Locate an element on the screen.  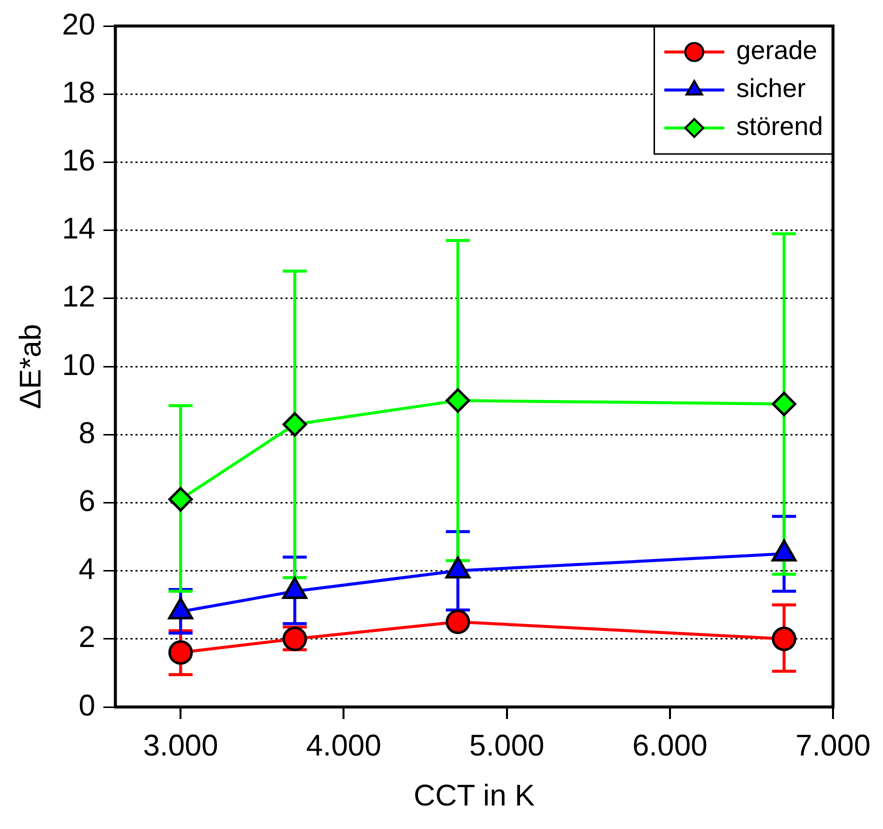
x-tick-label: 7.000 is located at coordinates (833, 745).